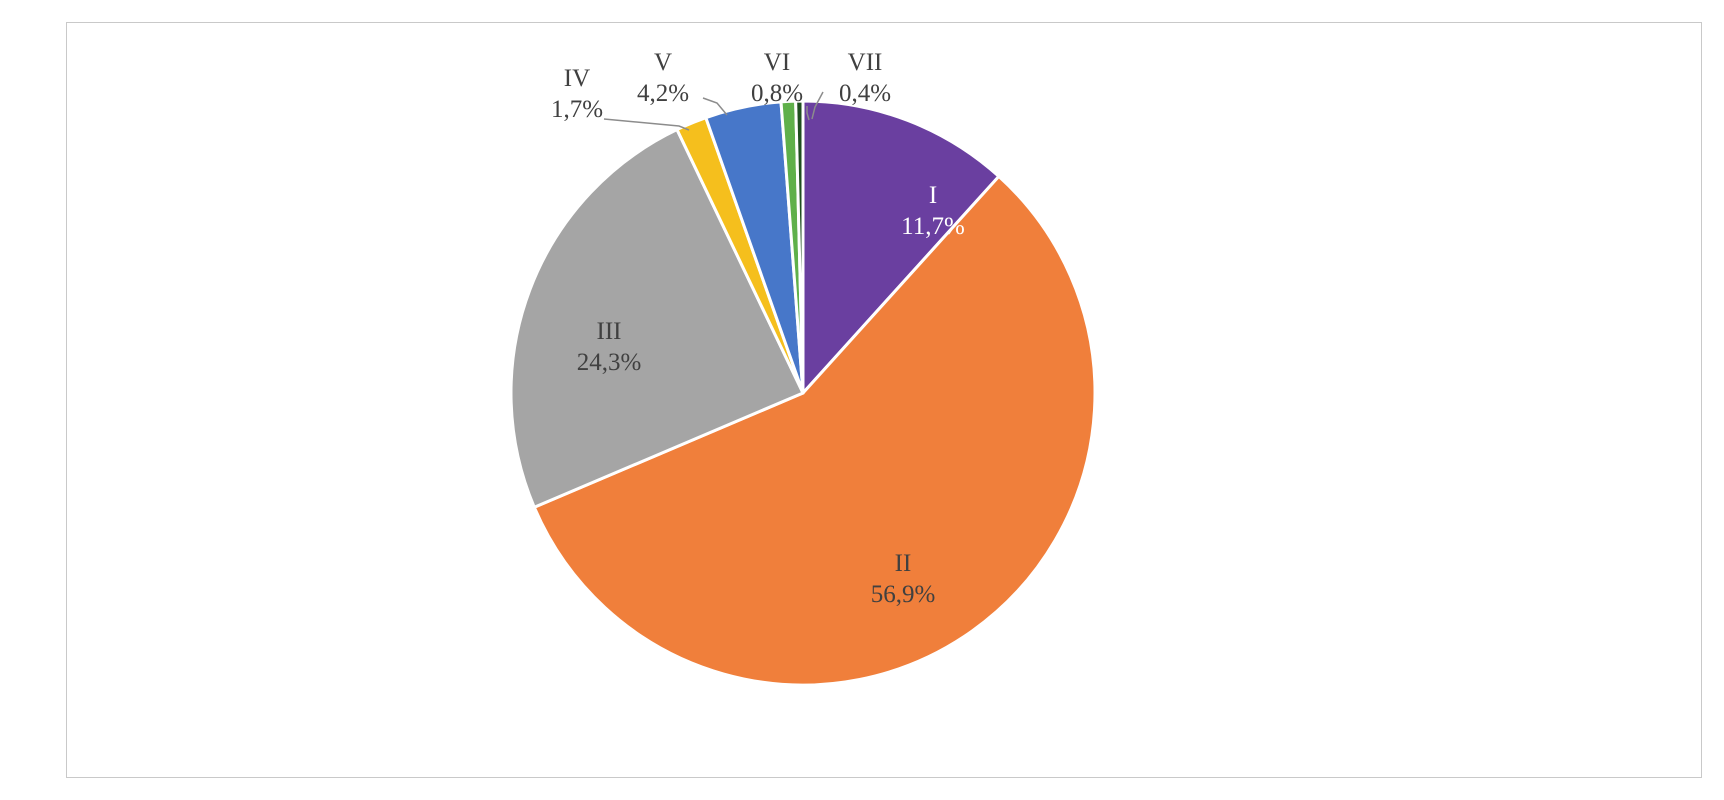 The image size is (1724, 800). Describe the element at coordinates (657, 318) in the screenshot. I see `pie-slice-iii` at that location.